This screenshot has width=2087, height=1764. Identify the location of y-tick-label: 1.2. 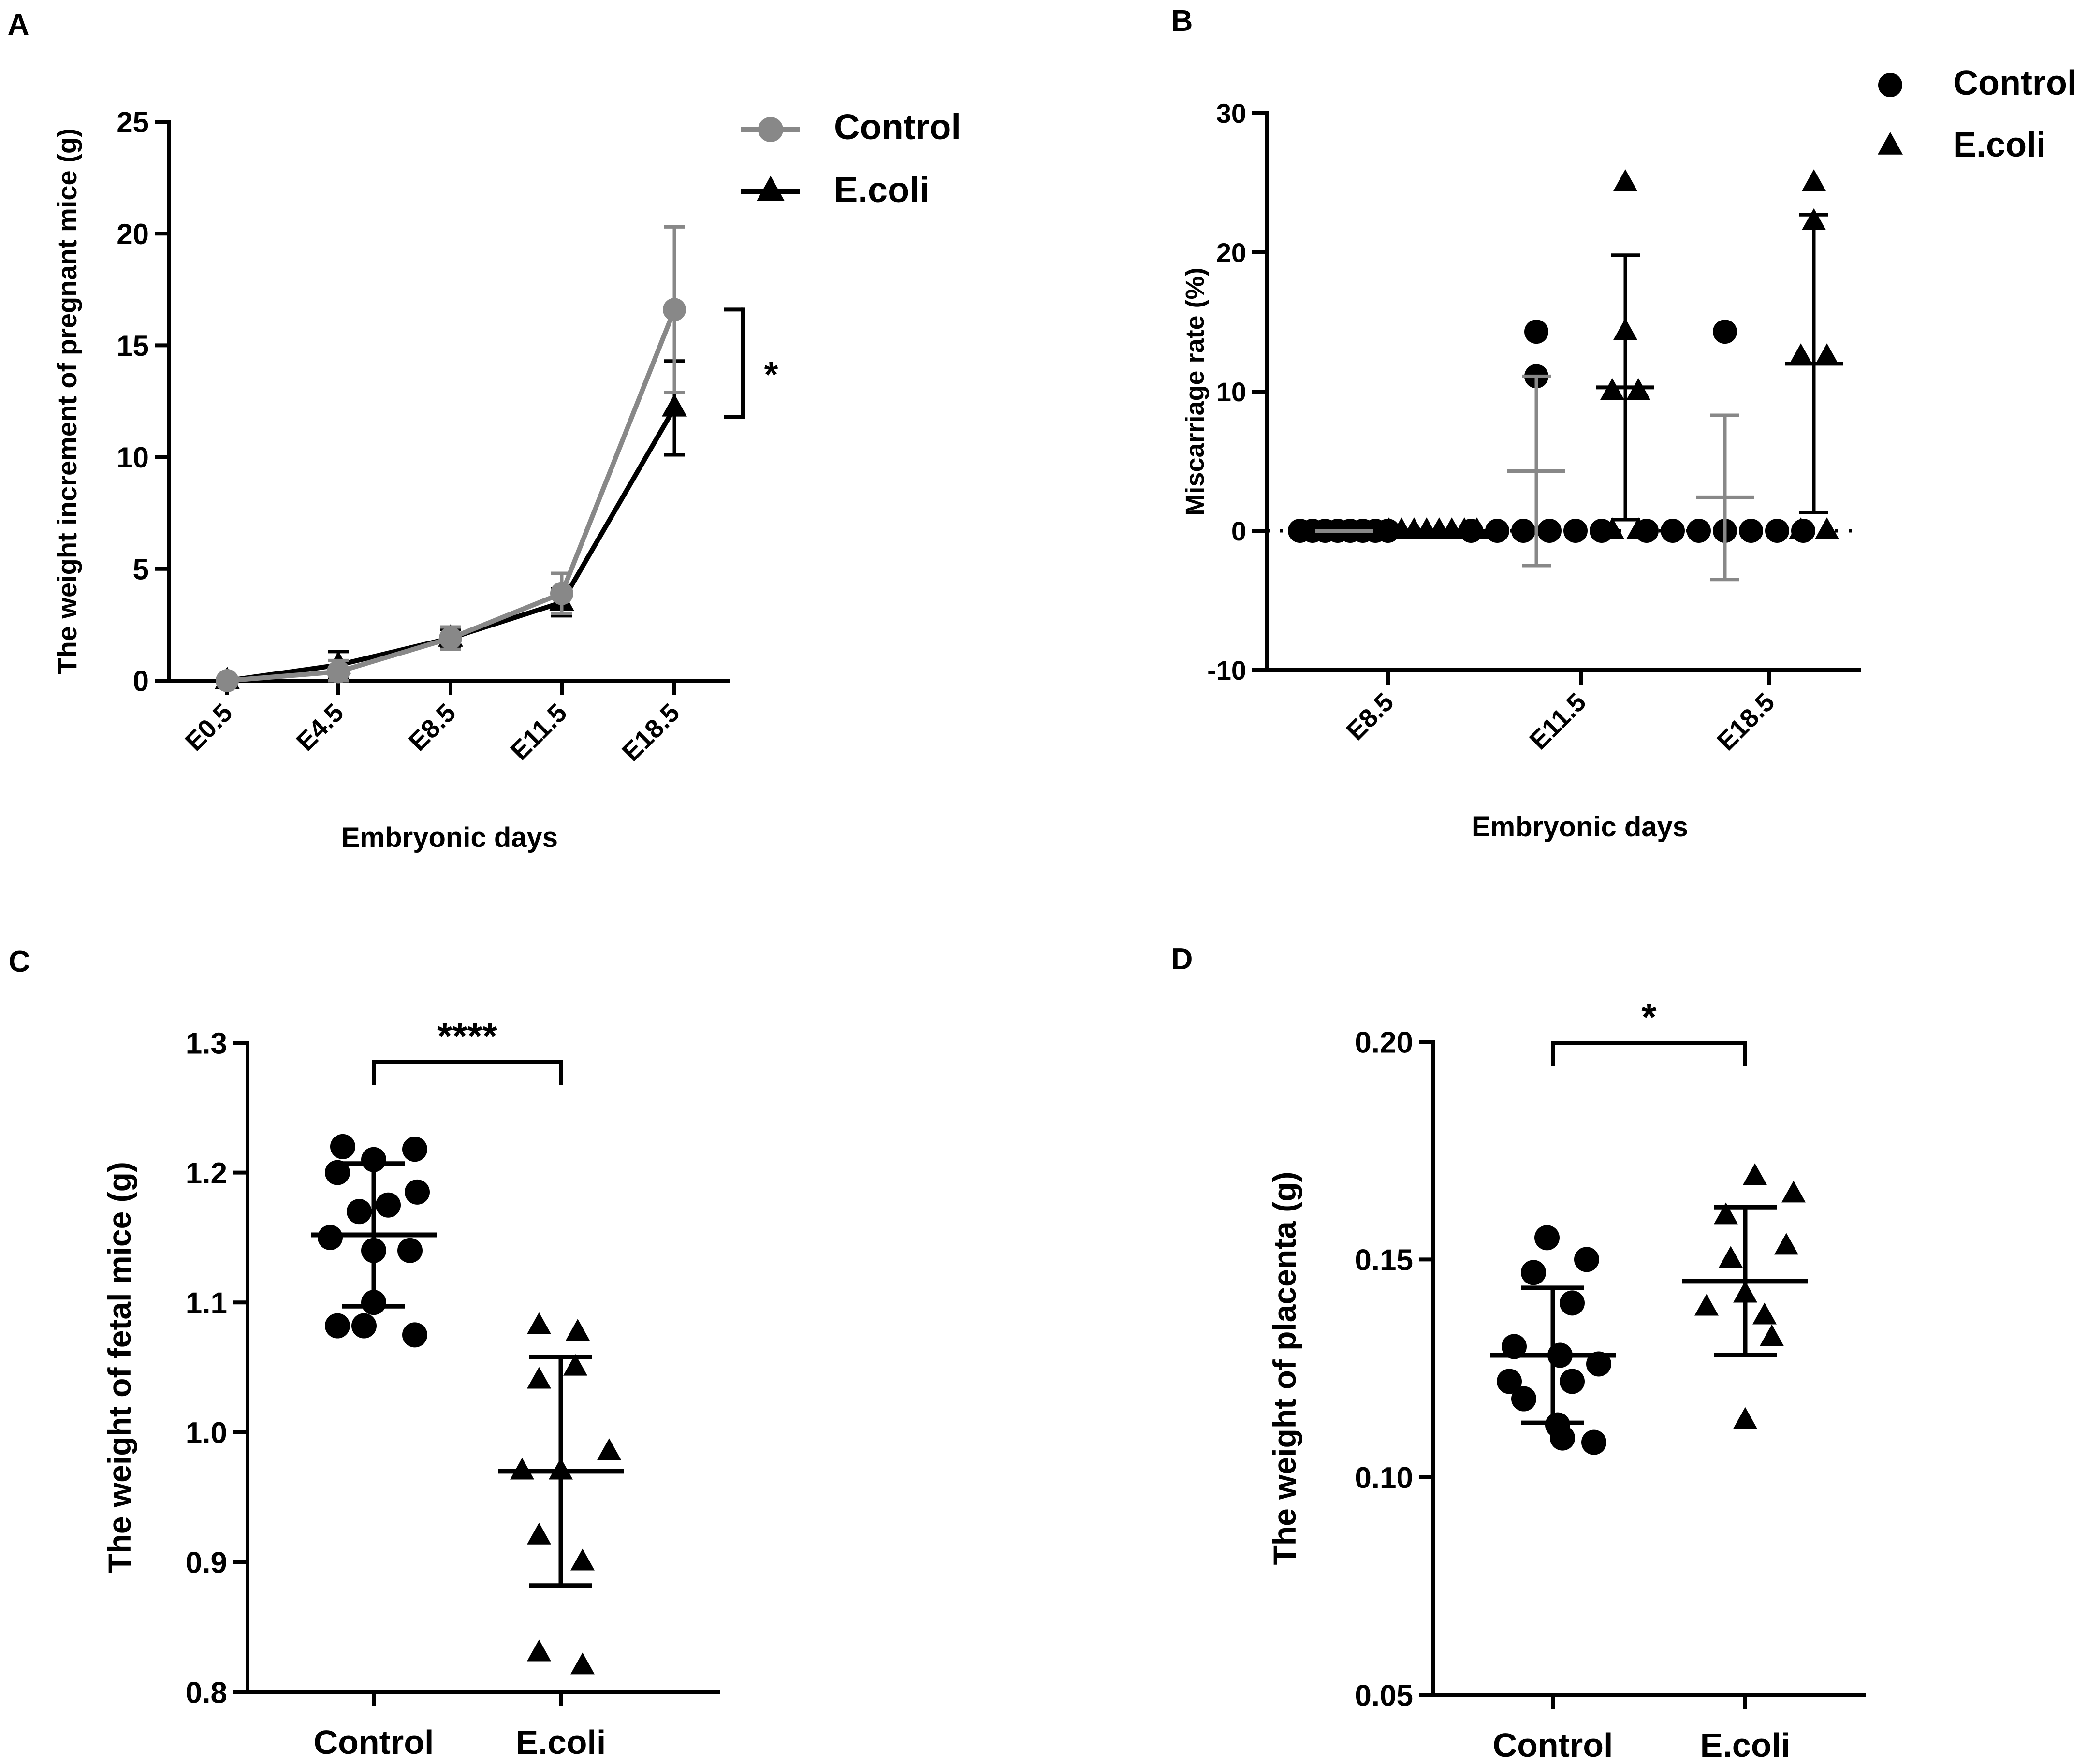
(206, 1173).